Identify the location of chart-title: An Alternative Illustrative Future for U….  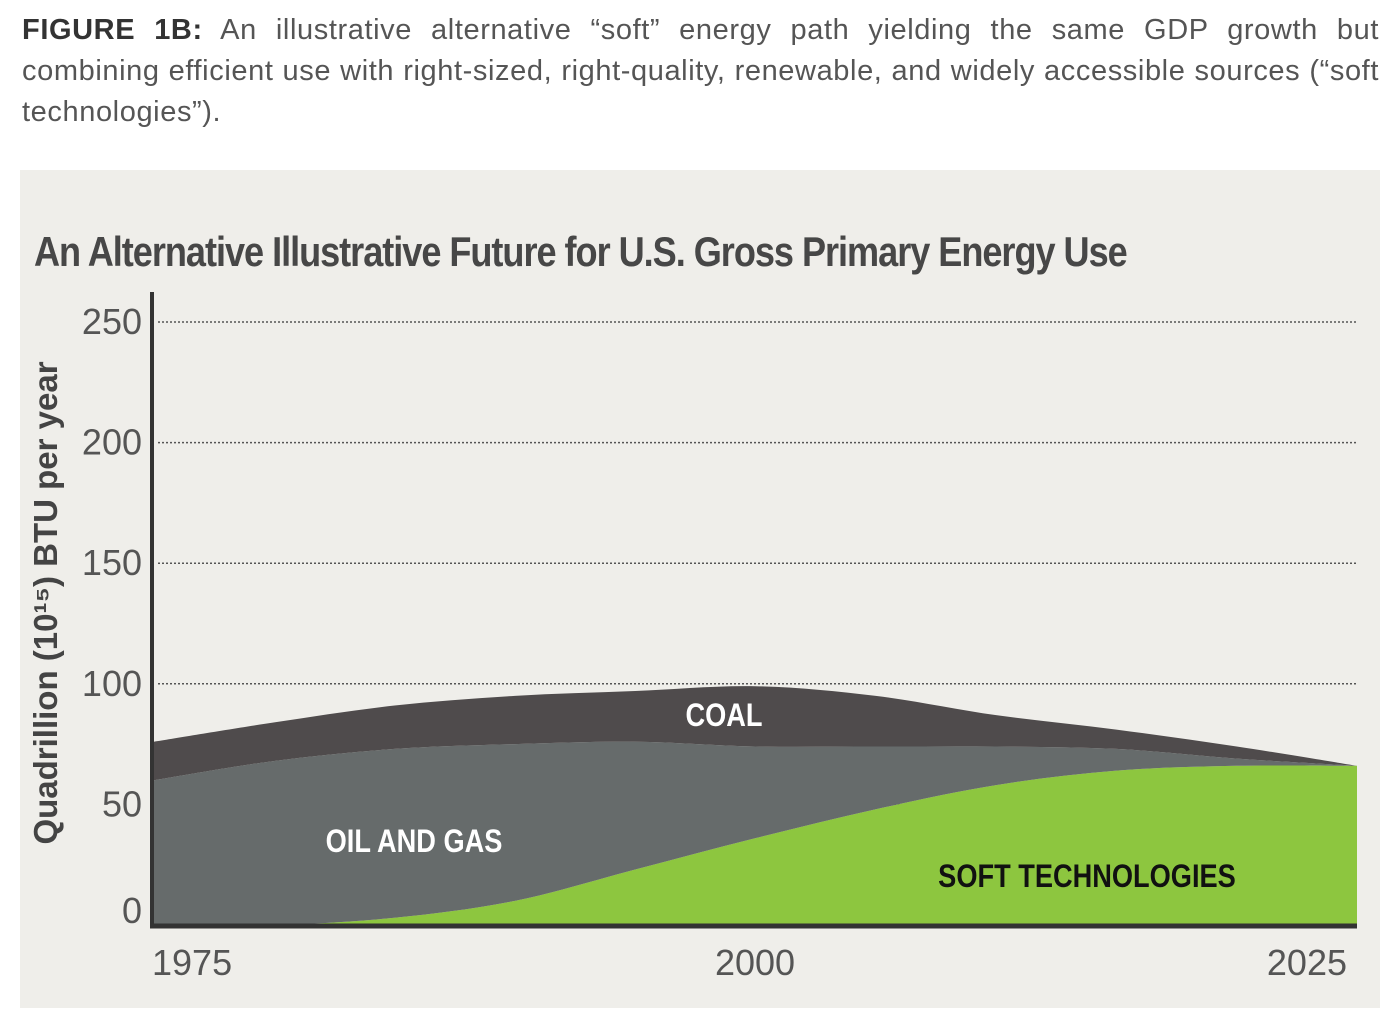
(581, 251).